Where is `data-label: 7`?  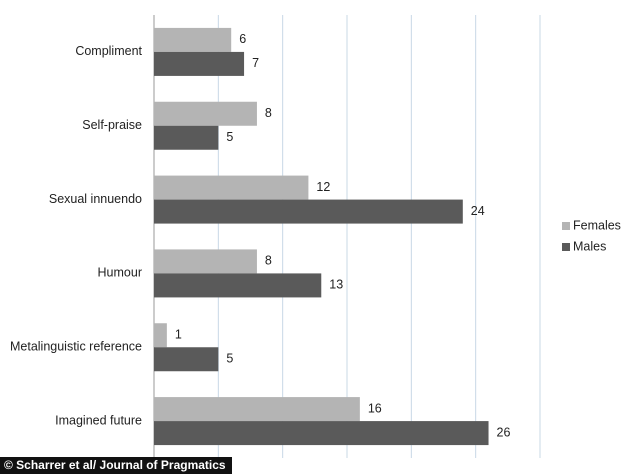
data-label: 7 is located at coordinates (255, 63).